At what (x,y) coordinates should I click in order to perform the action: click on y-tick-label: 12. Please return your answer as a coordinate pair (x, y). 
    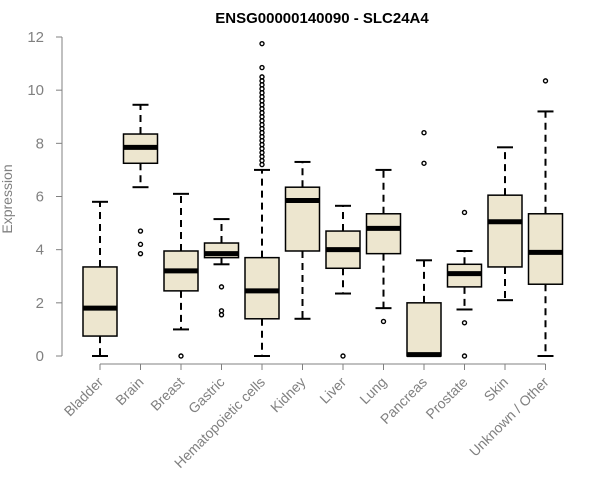
    Looking at the image, I should click on (35, 37).